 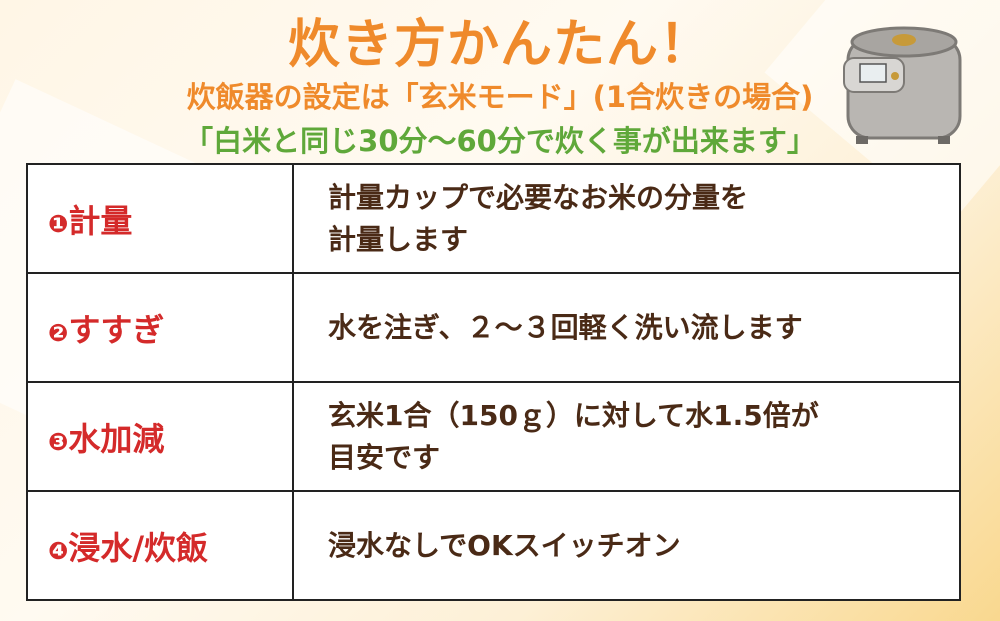 I want to click on step-description: 水を注ぎ、２〜３回軽く洗い流します, so click(x=626, y=327).